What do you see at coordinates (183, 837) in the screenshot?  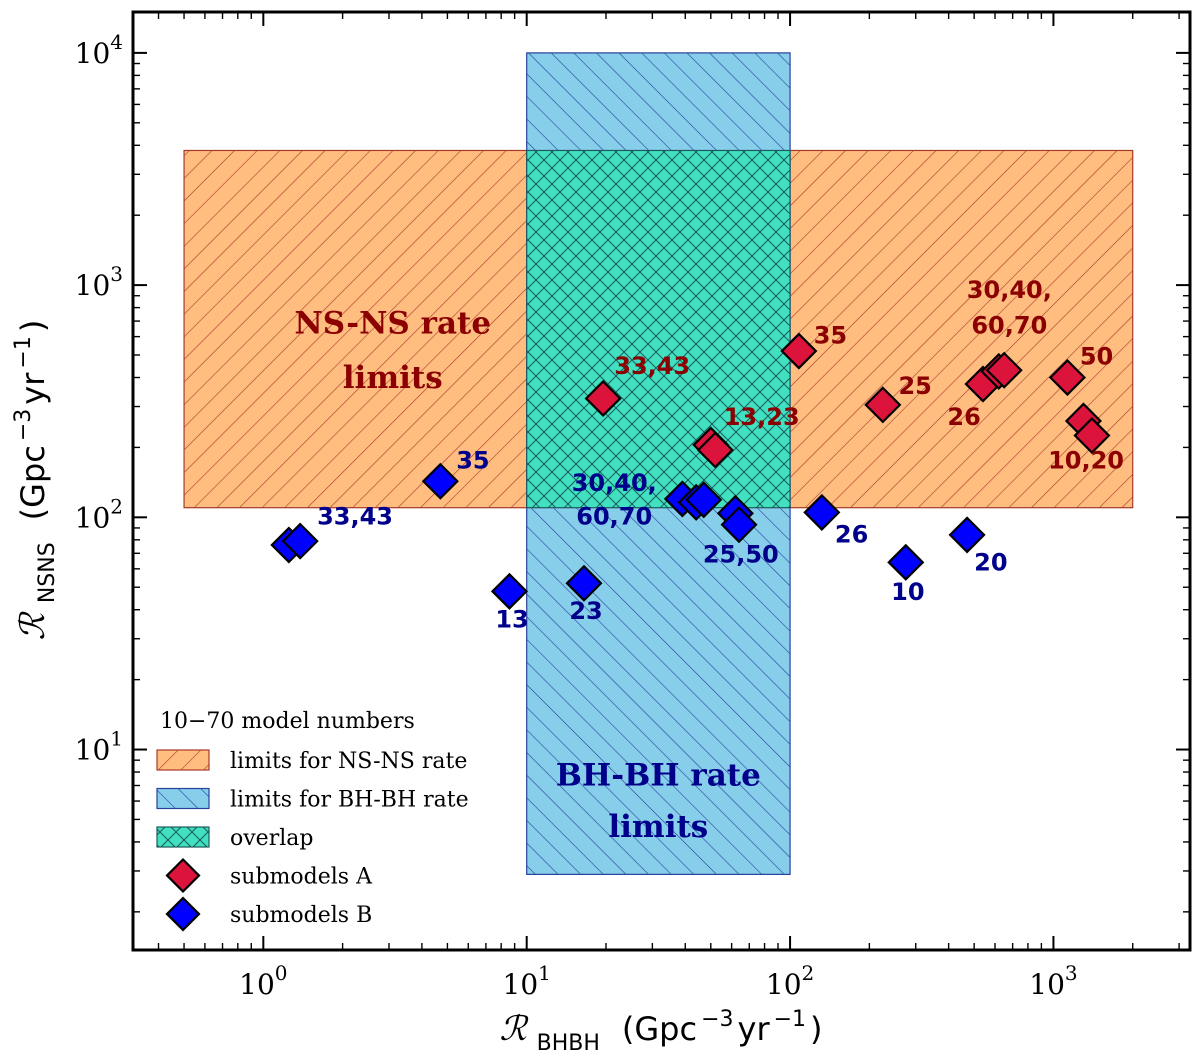 I see `legend-swatch-hatch-overlap` at bounding box center [183, 837].